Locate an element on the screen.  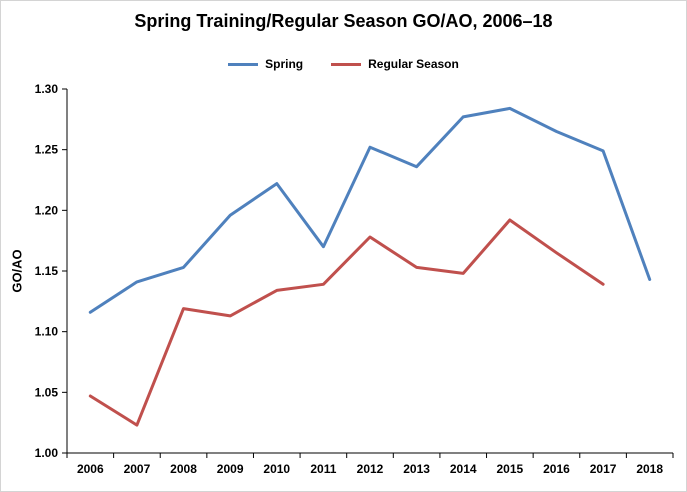
x-tick-label: 2008 is located at coordinates (183, 469).